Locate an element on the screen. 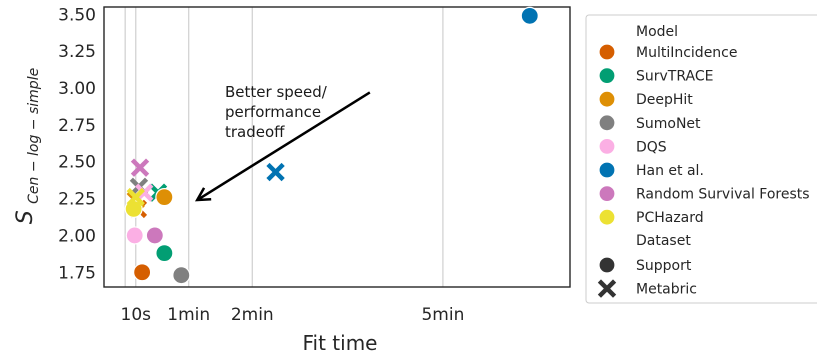 This screenshot has width=817, height=356. x-tick-labels: 10s 1min 2min 5min is located at coordinates (293, 315).